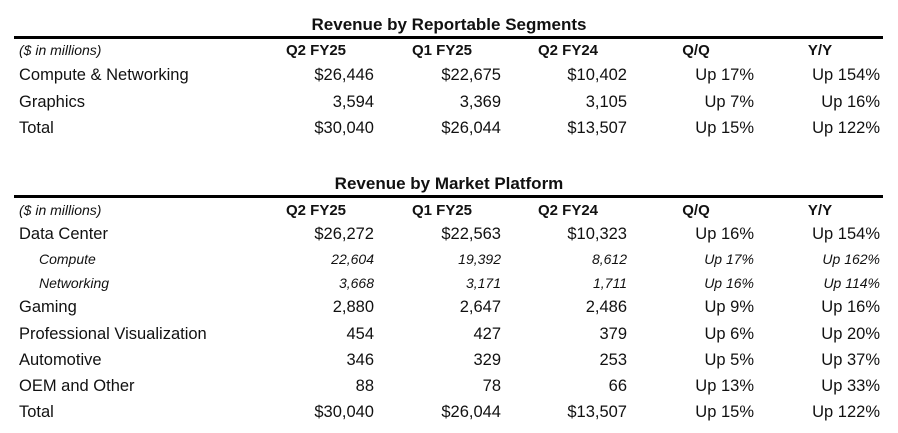 The image size is (898, 433). Describe the element at coordinates (356, 283) in the screenshot. I see `cell-value: 3,668` at that location.